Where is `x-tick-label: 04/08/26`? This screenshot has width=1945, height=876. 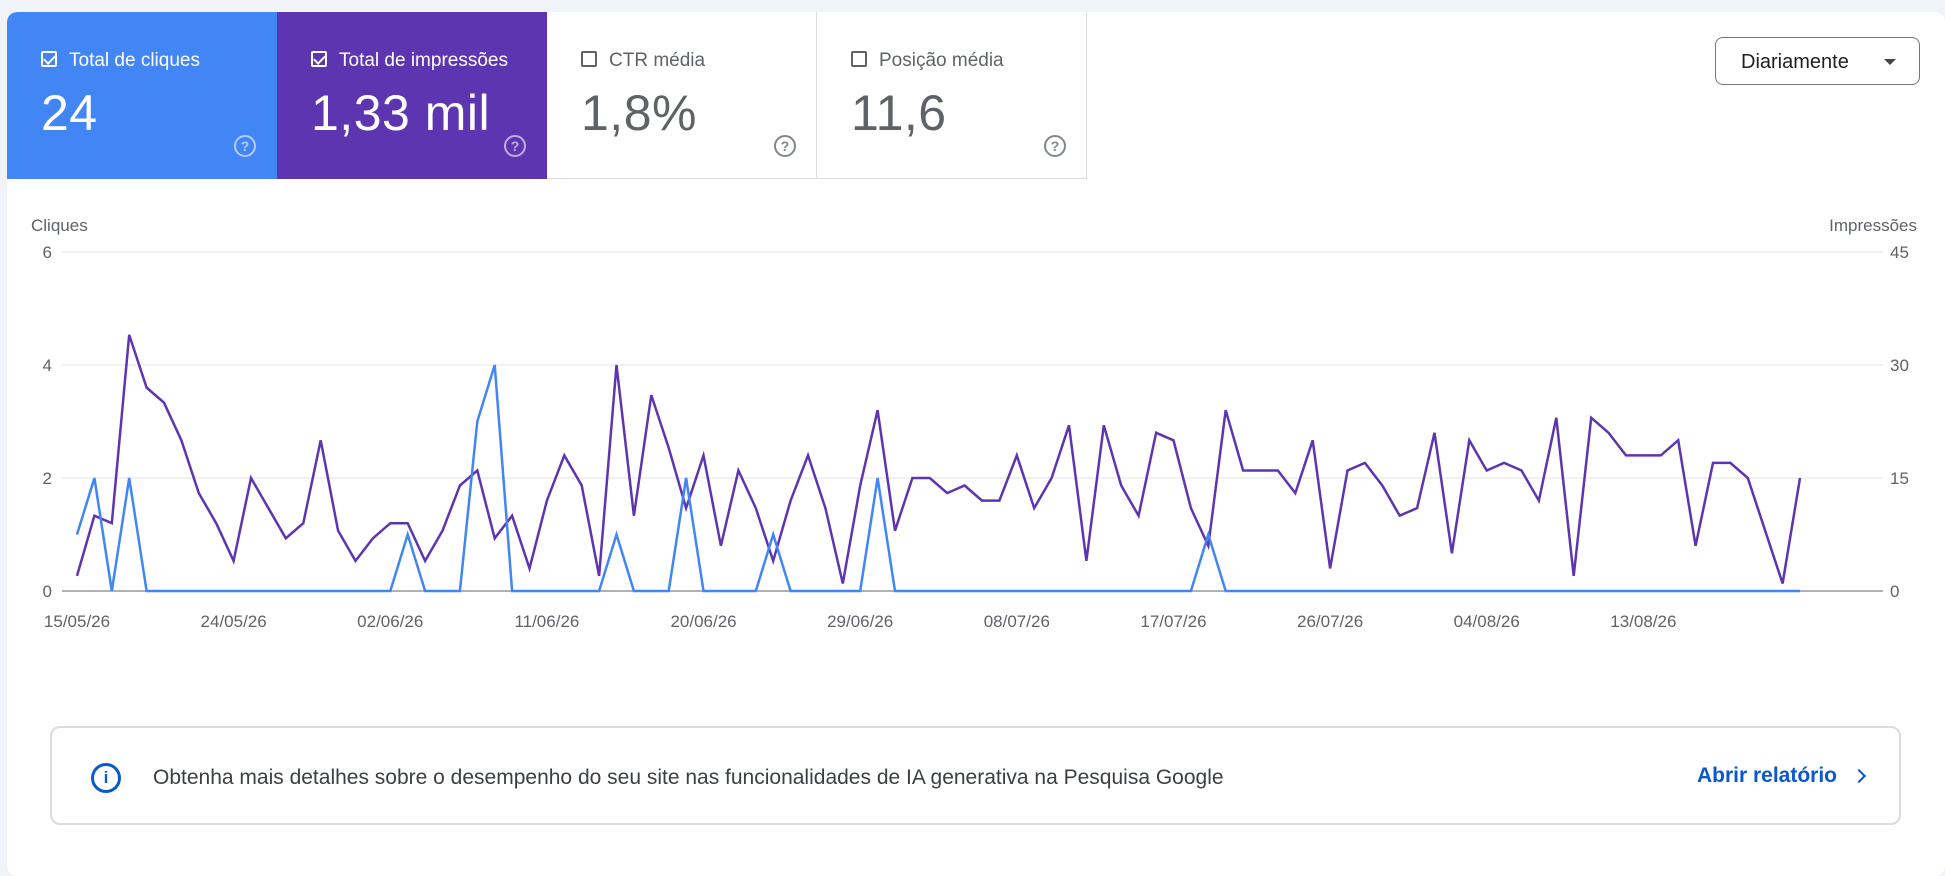 x-tick-label: 04/08/26 is located at coordinates (1487, 621).